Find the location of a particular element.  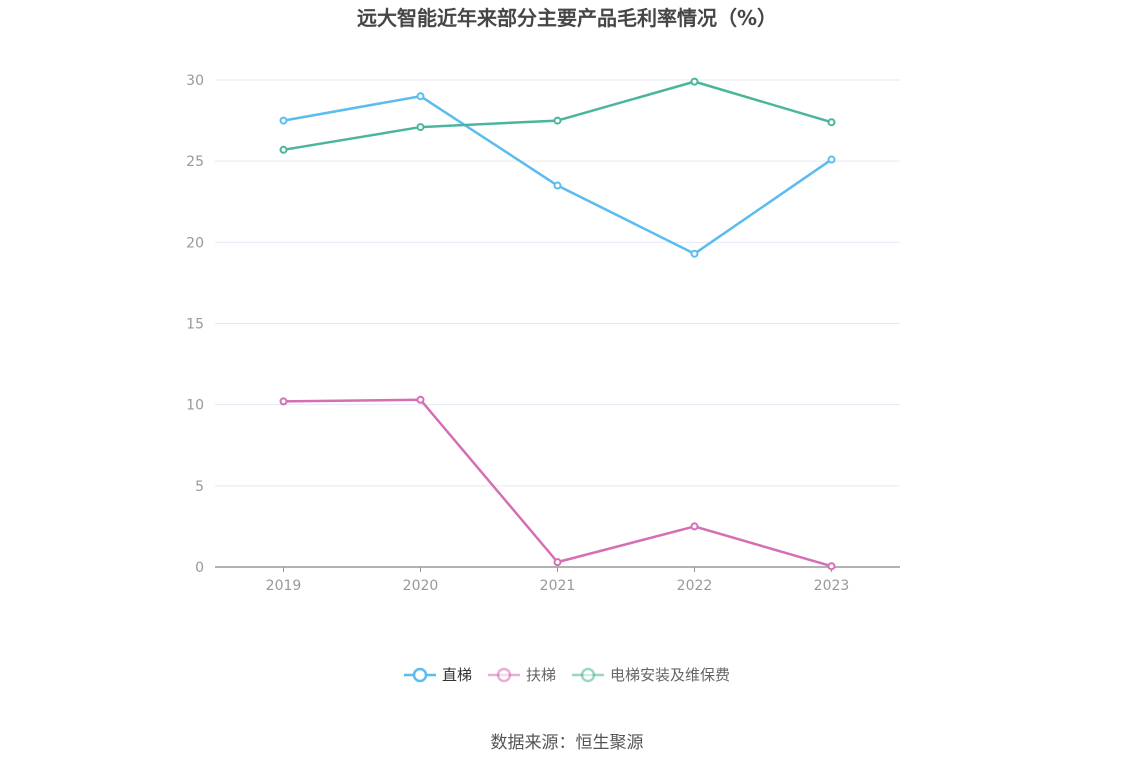

legend-item: 电梯安装及维保费 is located at coordinates (651, 674).